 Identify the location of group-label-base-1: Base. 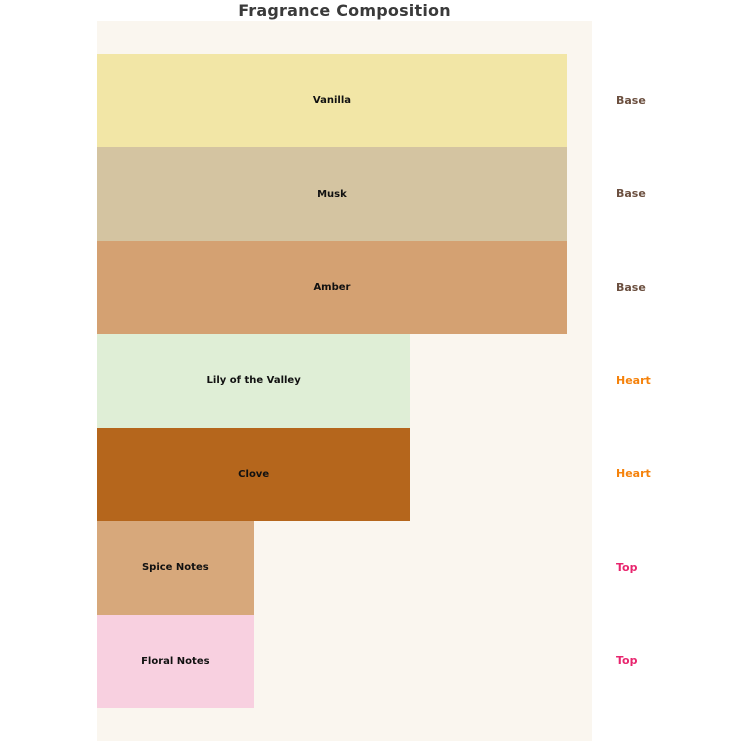
(631, 194).